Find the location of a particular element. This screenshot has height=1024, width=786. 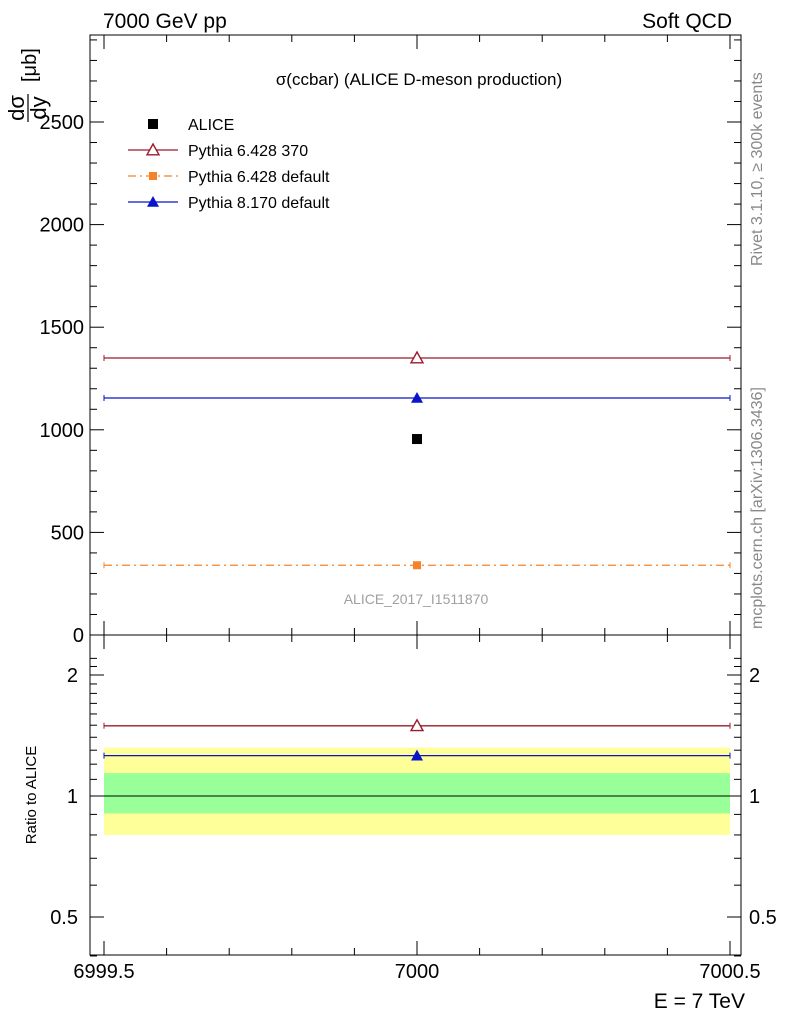

series-alice is located at coordinates (417, 439).